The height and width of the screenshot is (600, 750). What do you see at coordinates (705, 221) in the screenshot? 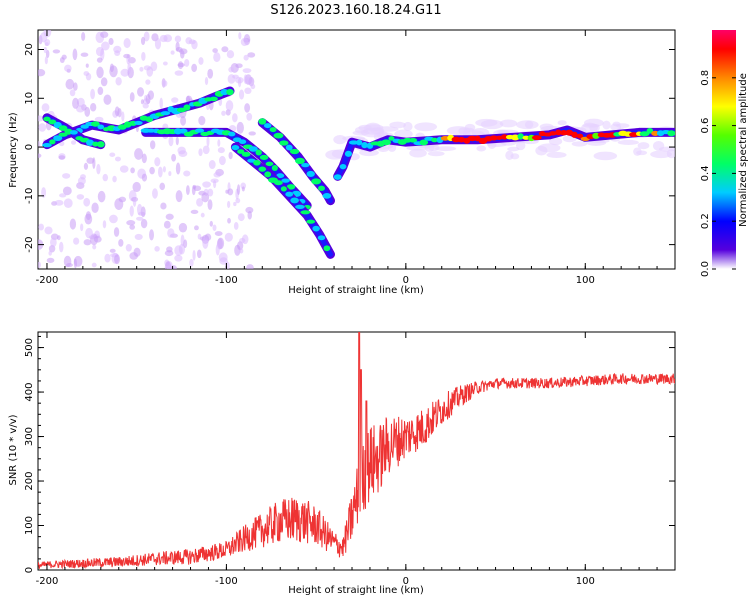
I see `colorbar-tick-label: 0.2` at bounding box center [705, 221].